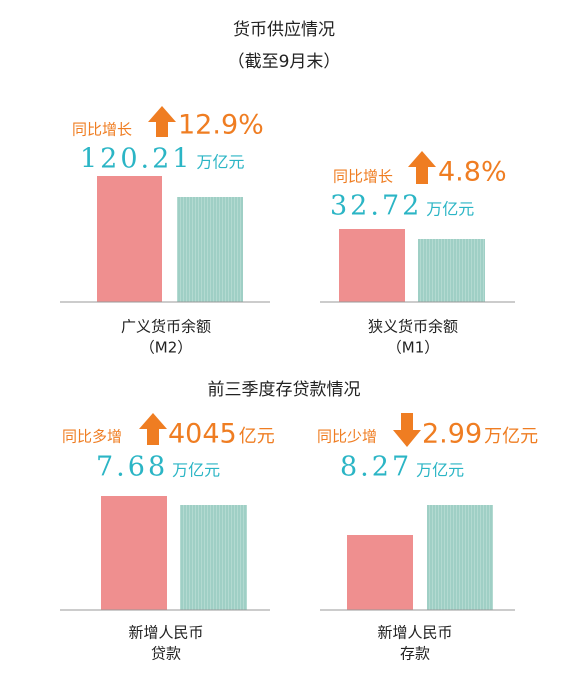 The height and width of the screenshot is (678, 568). I want to click on amount: 8.27, so click(376, 467).